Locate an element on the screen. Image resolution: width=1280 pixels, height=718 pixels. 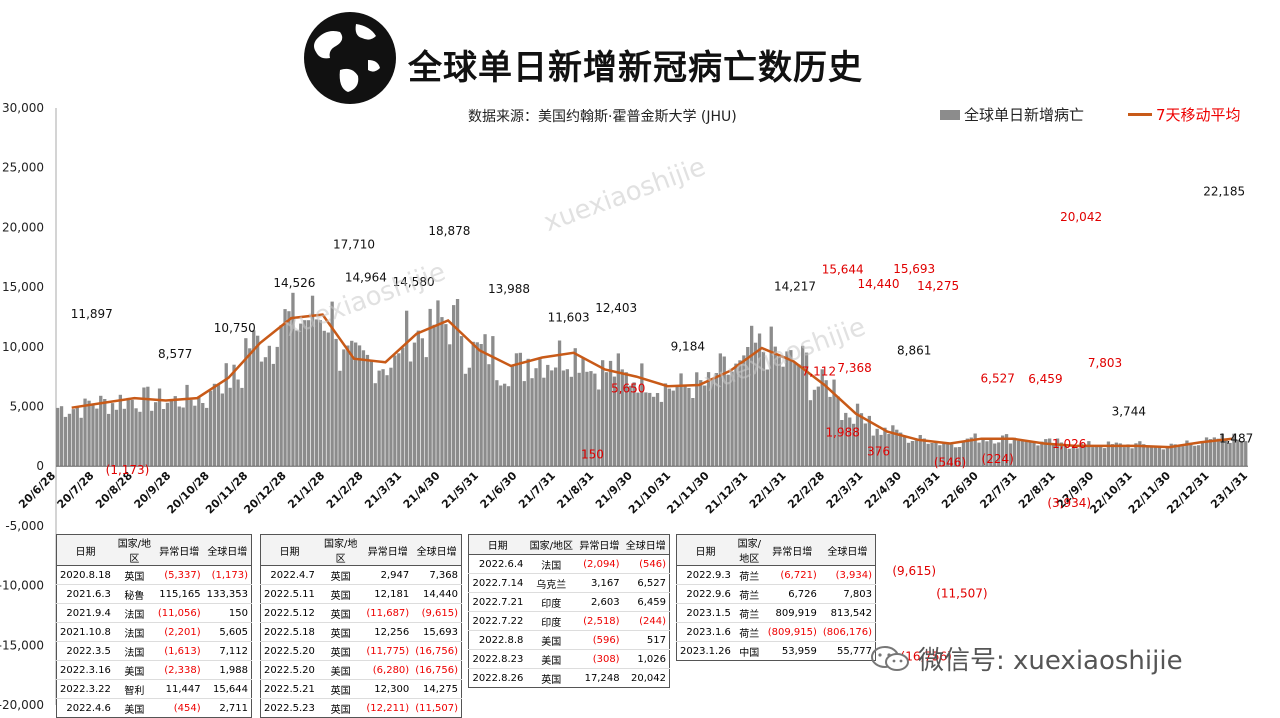
table-cell: (11,056) is located at coordinates (179, 613).